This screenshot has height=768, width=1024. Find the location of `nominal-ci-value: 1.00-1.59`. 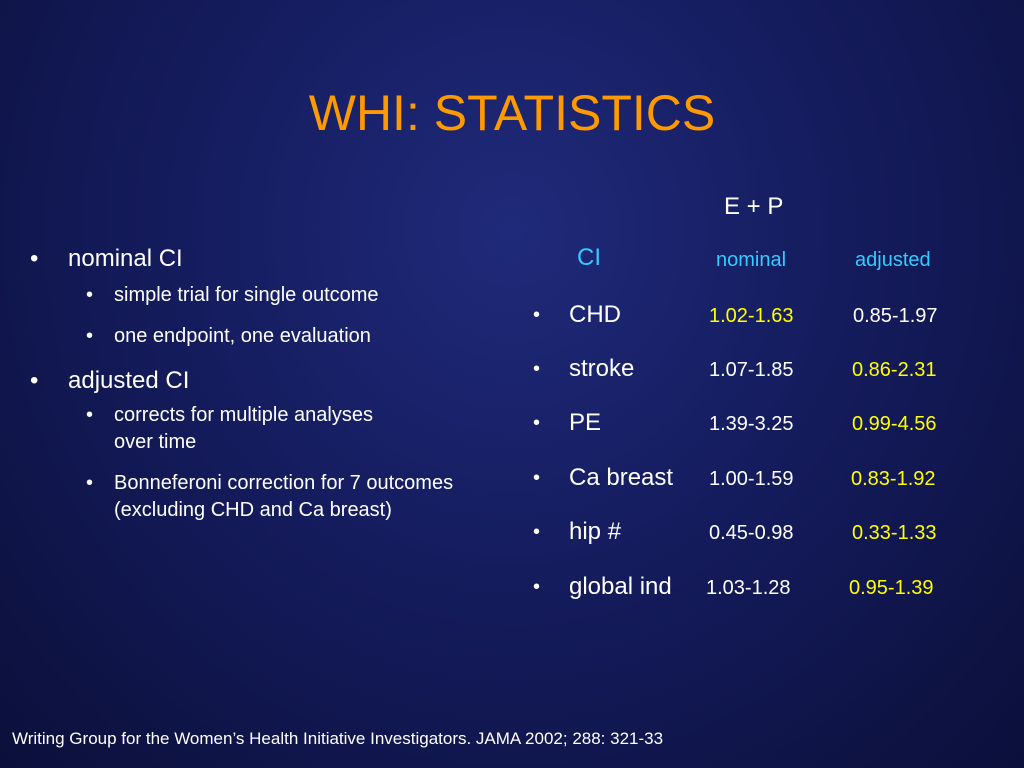

nominal-ci-value: 1.00-1.59 is located at coordinates (751, 479).